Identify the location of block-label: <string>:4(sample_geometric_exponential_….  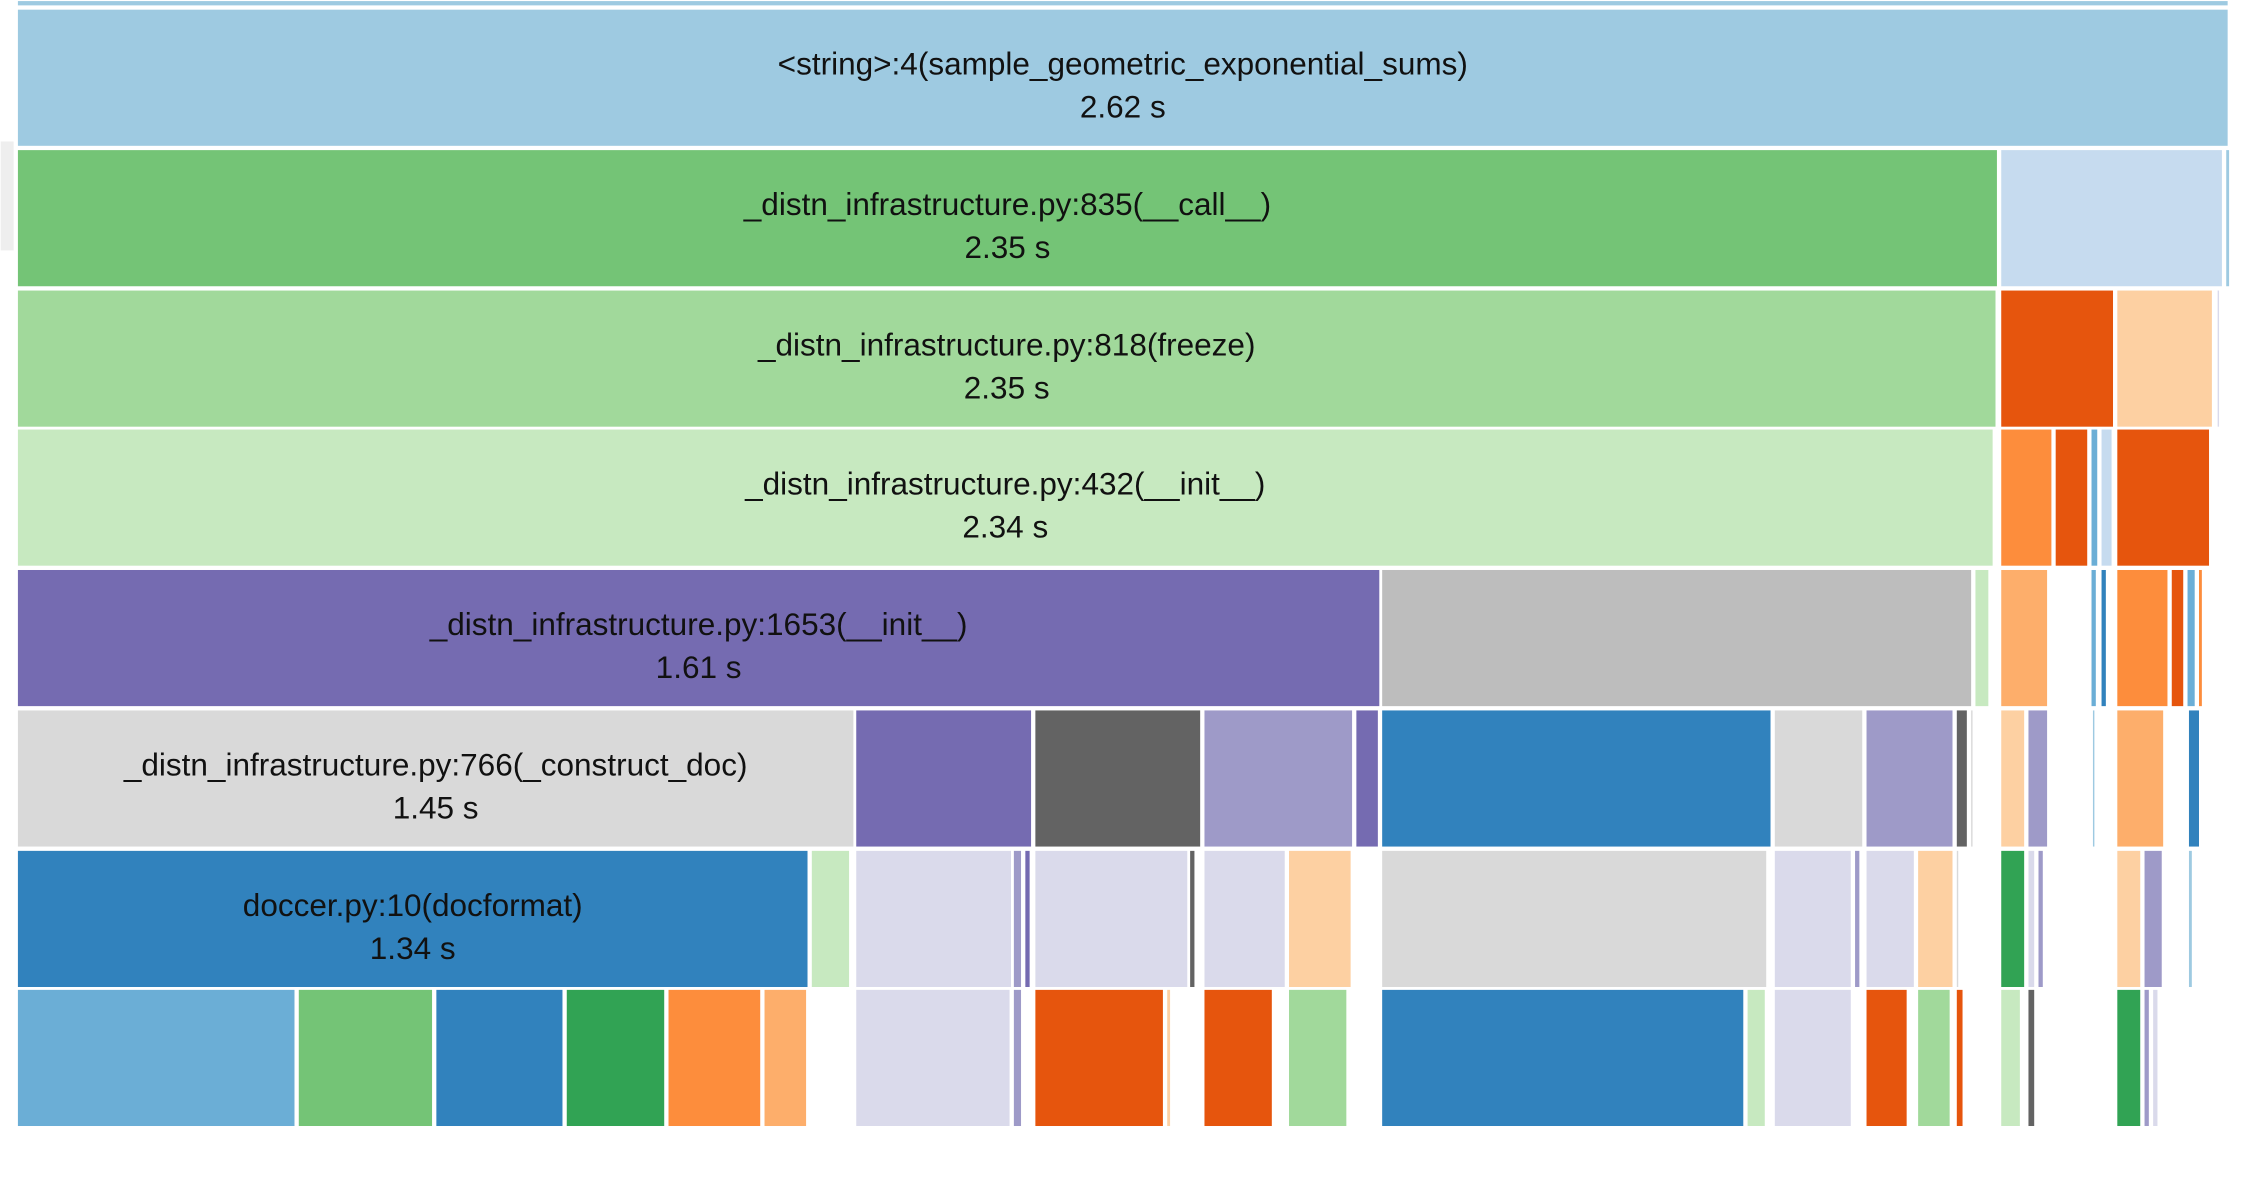
(1123, 64).